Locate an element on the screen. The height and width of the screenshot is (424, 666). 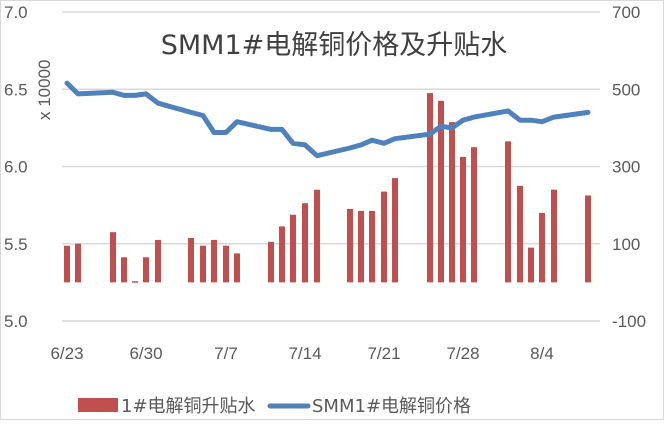
chart-title: SMM1#电解铜价格及升贴水 is located at coordinates (334, 45).